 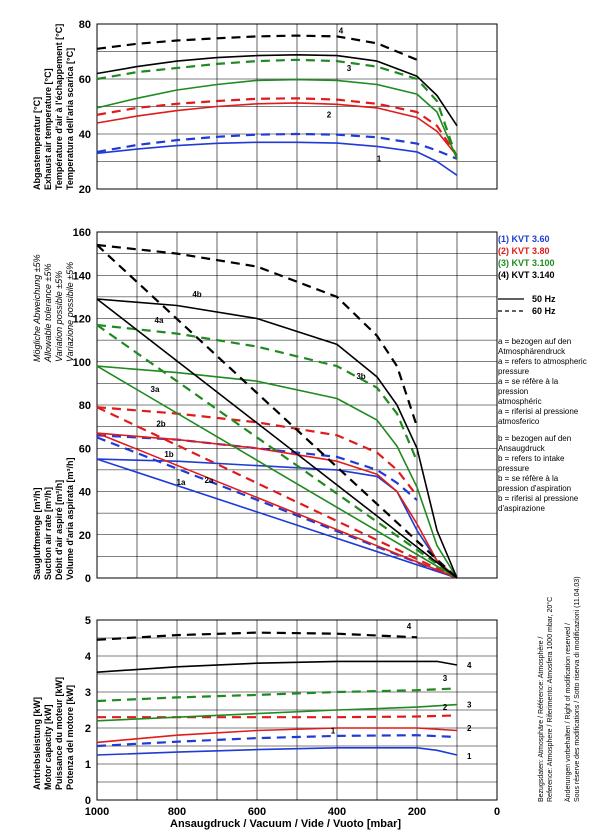 What do you see at coordinates (48, 129) in the screenshot?
I see `ylabel-line: Exhaust air temperature [°C]` at bounding box center [48, 129].